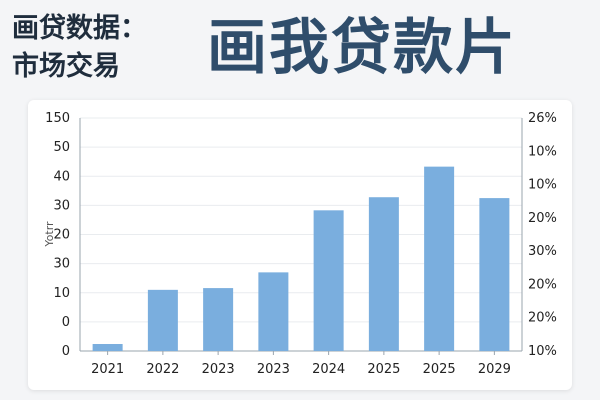 This screenshot has width=600, height=400. What do you see at coordinates (61, 147) in the screenshot?
I see `y-tick-label: 50` at bounding box center [61, 147].